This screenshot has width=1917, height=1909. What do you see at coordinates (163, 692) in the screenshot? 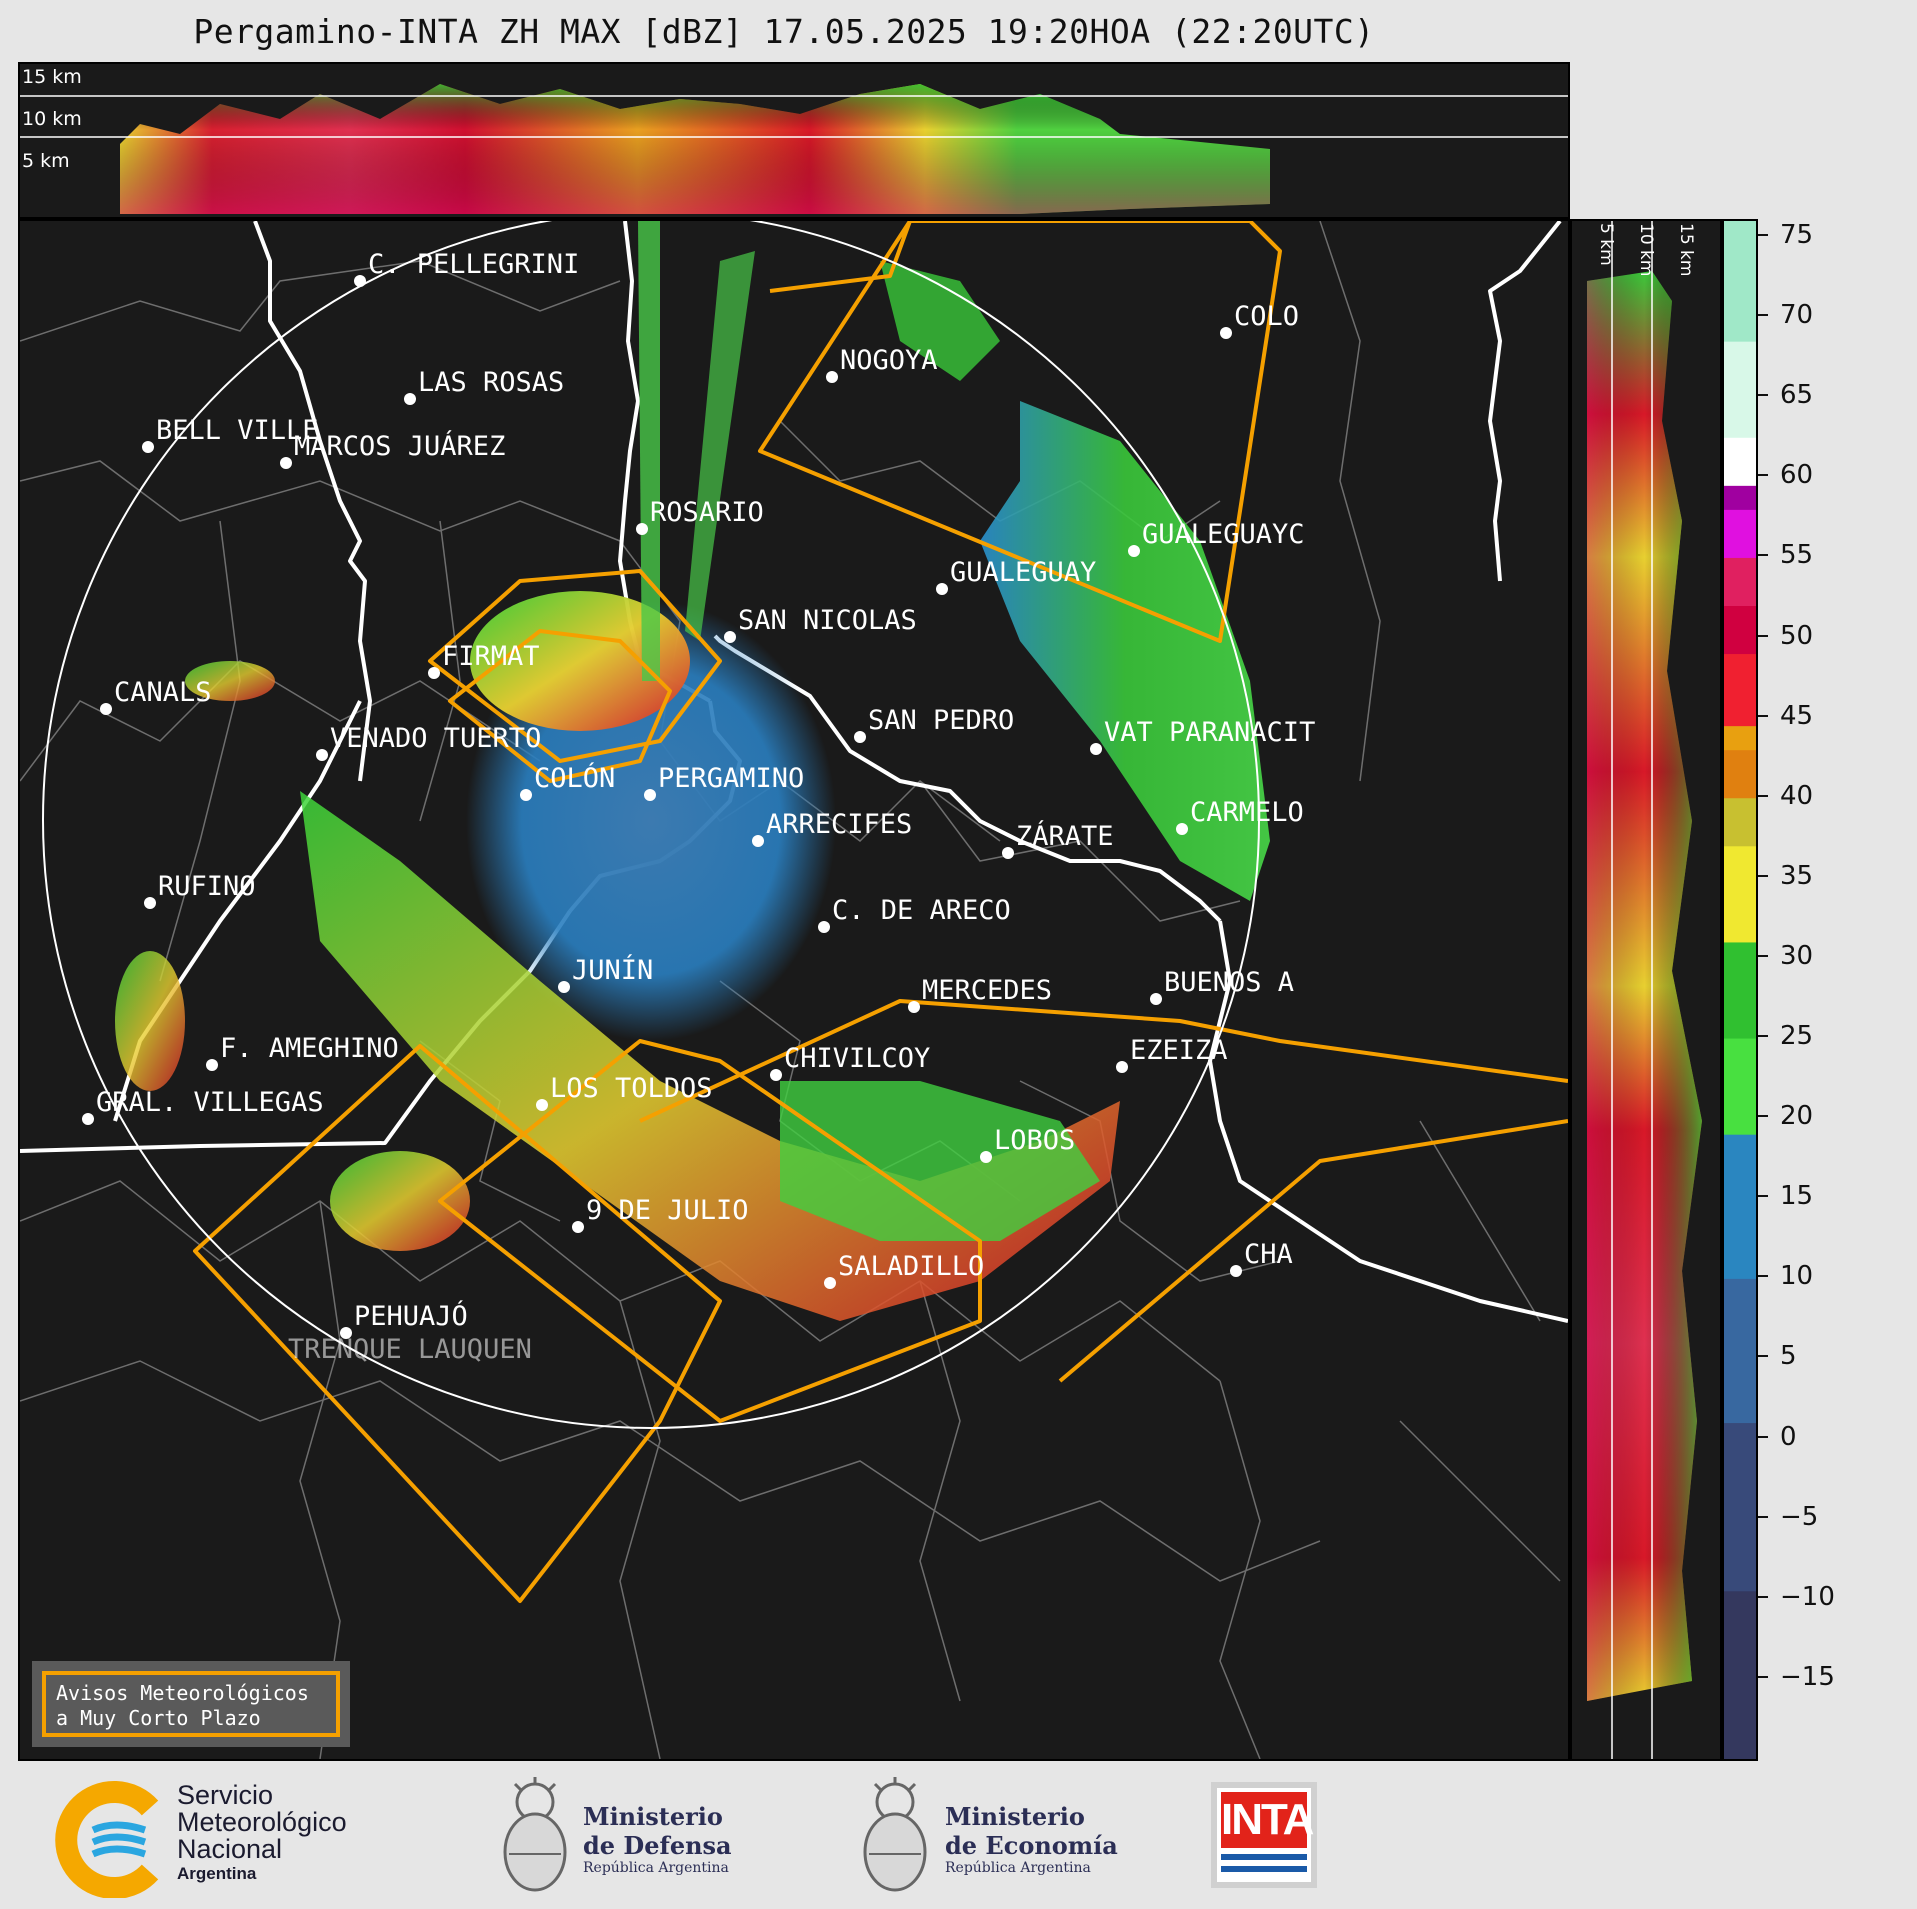
I see `city-label: CANALS` at bounding box center [163, 692].